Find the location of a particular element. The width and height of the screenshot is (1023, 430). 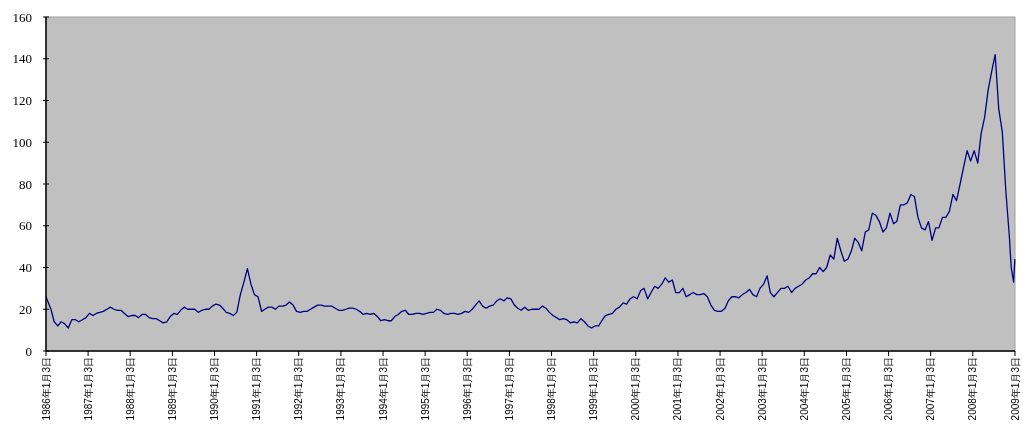

x-tick-label: 2003年1月3日 is located at coordinates (762, 389).